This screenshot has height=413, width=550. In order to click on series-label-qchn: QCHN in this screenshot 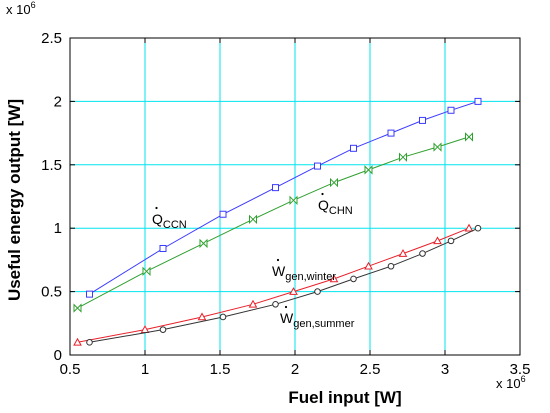, I will do `click(335, 204)`.